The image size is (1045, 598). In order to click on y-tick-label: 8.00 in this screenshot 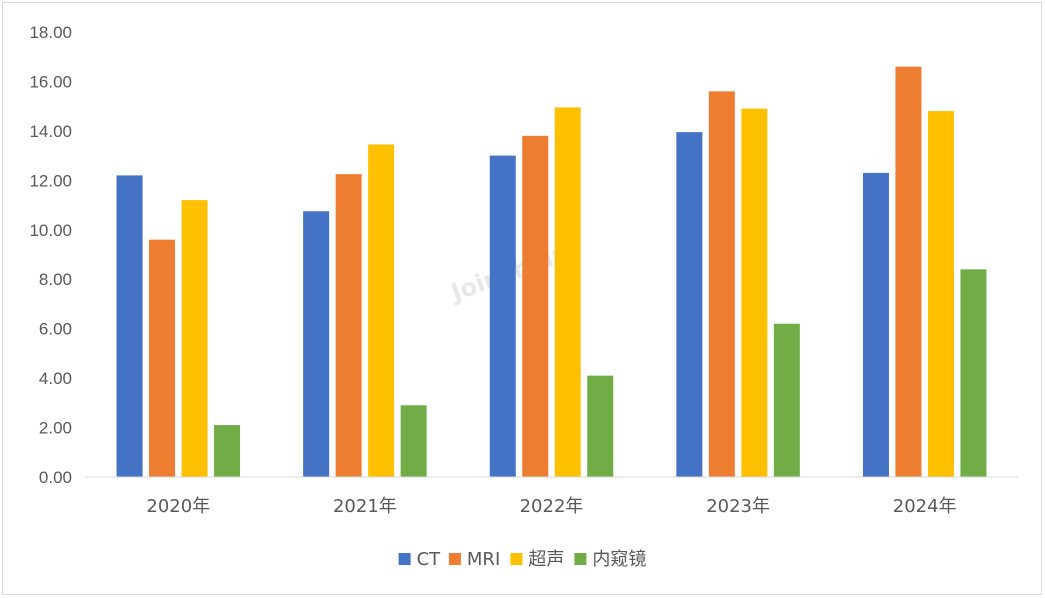, I will do `click(55, 279)`.